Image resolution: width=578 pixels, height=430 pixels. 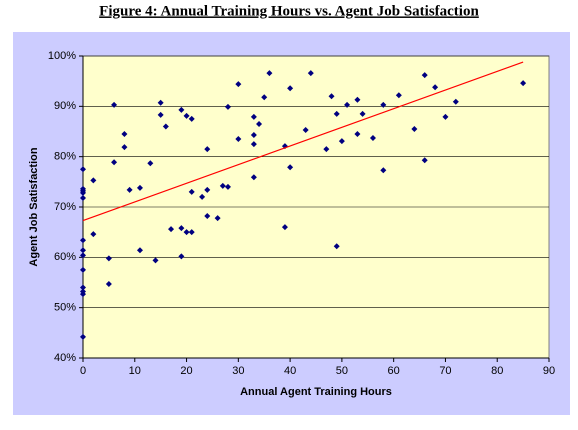 What do you see at coordinates (394, 371) in the screenshot?
I see `x-tick-label: 60` at bounding box center [394, 371].